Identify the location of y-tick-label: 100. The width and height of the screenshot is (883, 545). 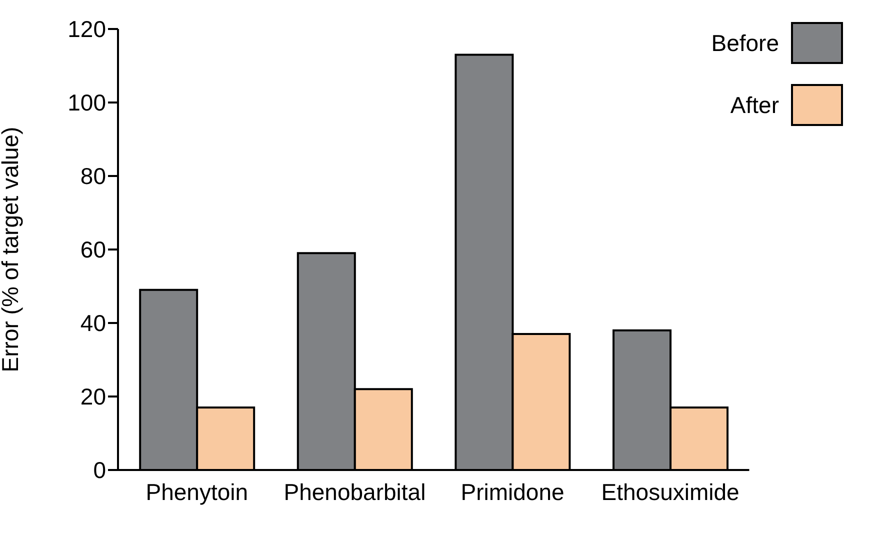
(87, 103).